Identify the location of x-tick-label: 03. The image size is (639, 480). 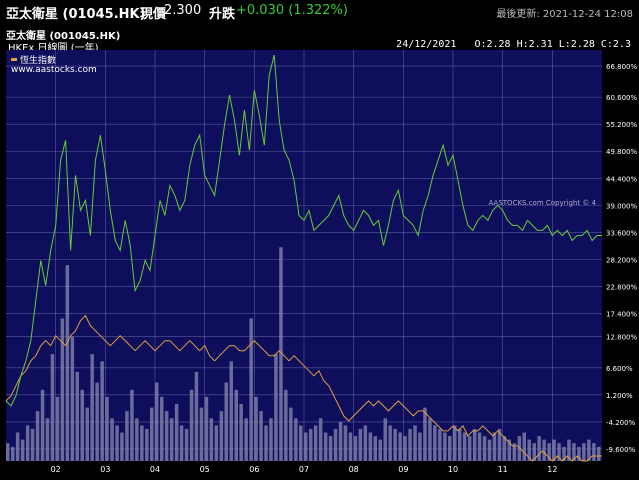
(105, 469).